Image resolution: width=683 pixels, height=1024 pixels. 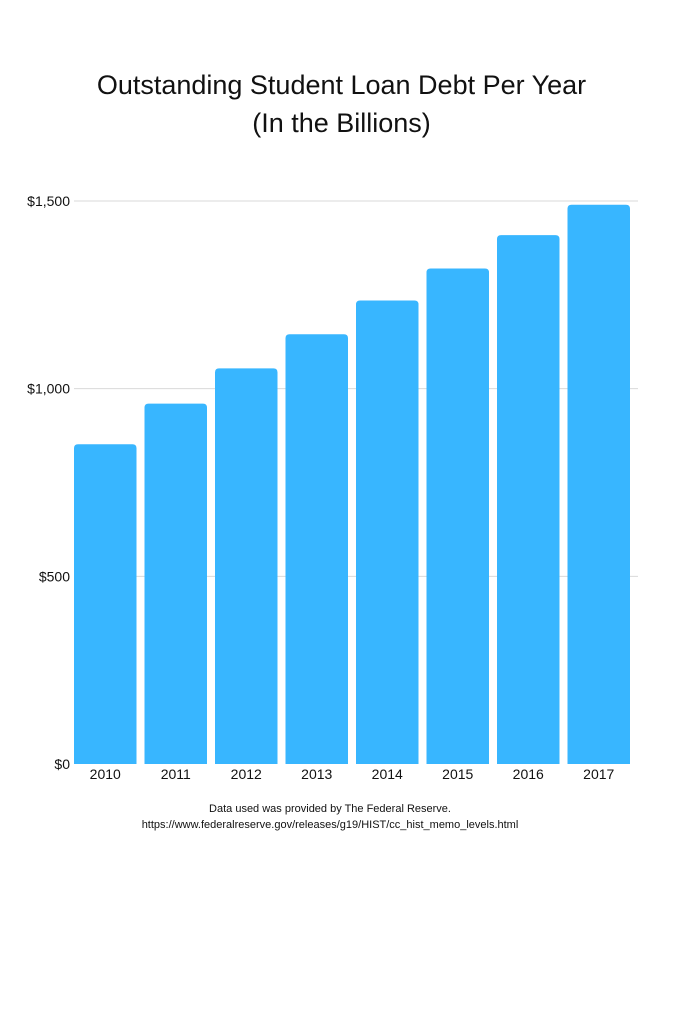 What do you see at coordinates (246, 566) in the screenshot?
I see `bar-2012` at bounding box center [246, 566].